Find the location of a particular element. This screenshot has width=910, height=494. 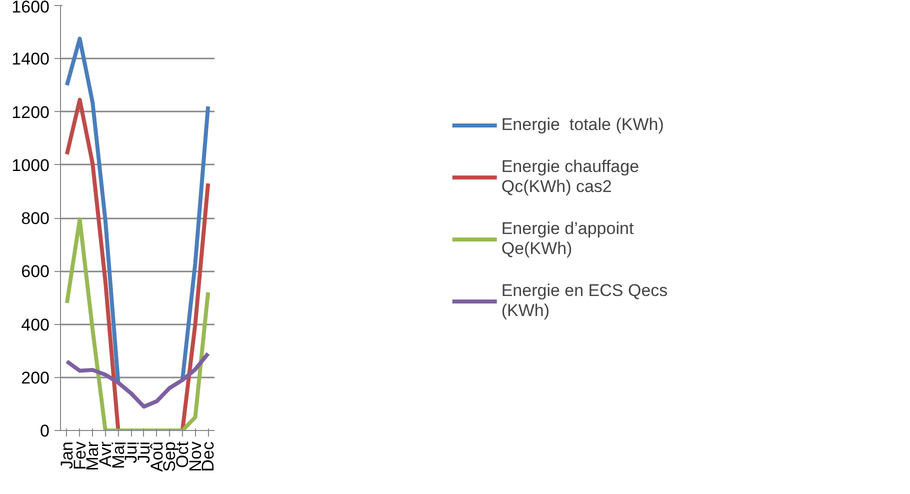

y-tick-label: 1200 is located at coordinates (31, 112).